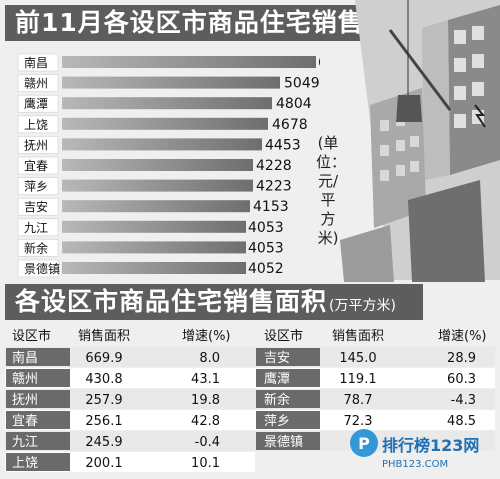 This screenshot has height=479, width=500. What do you see at coordinates (274, 187) in the screenshot?
I see `bar-value-label: 4223` at bounding box center [274, 187].